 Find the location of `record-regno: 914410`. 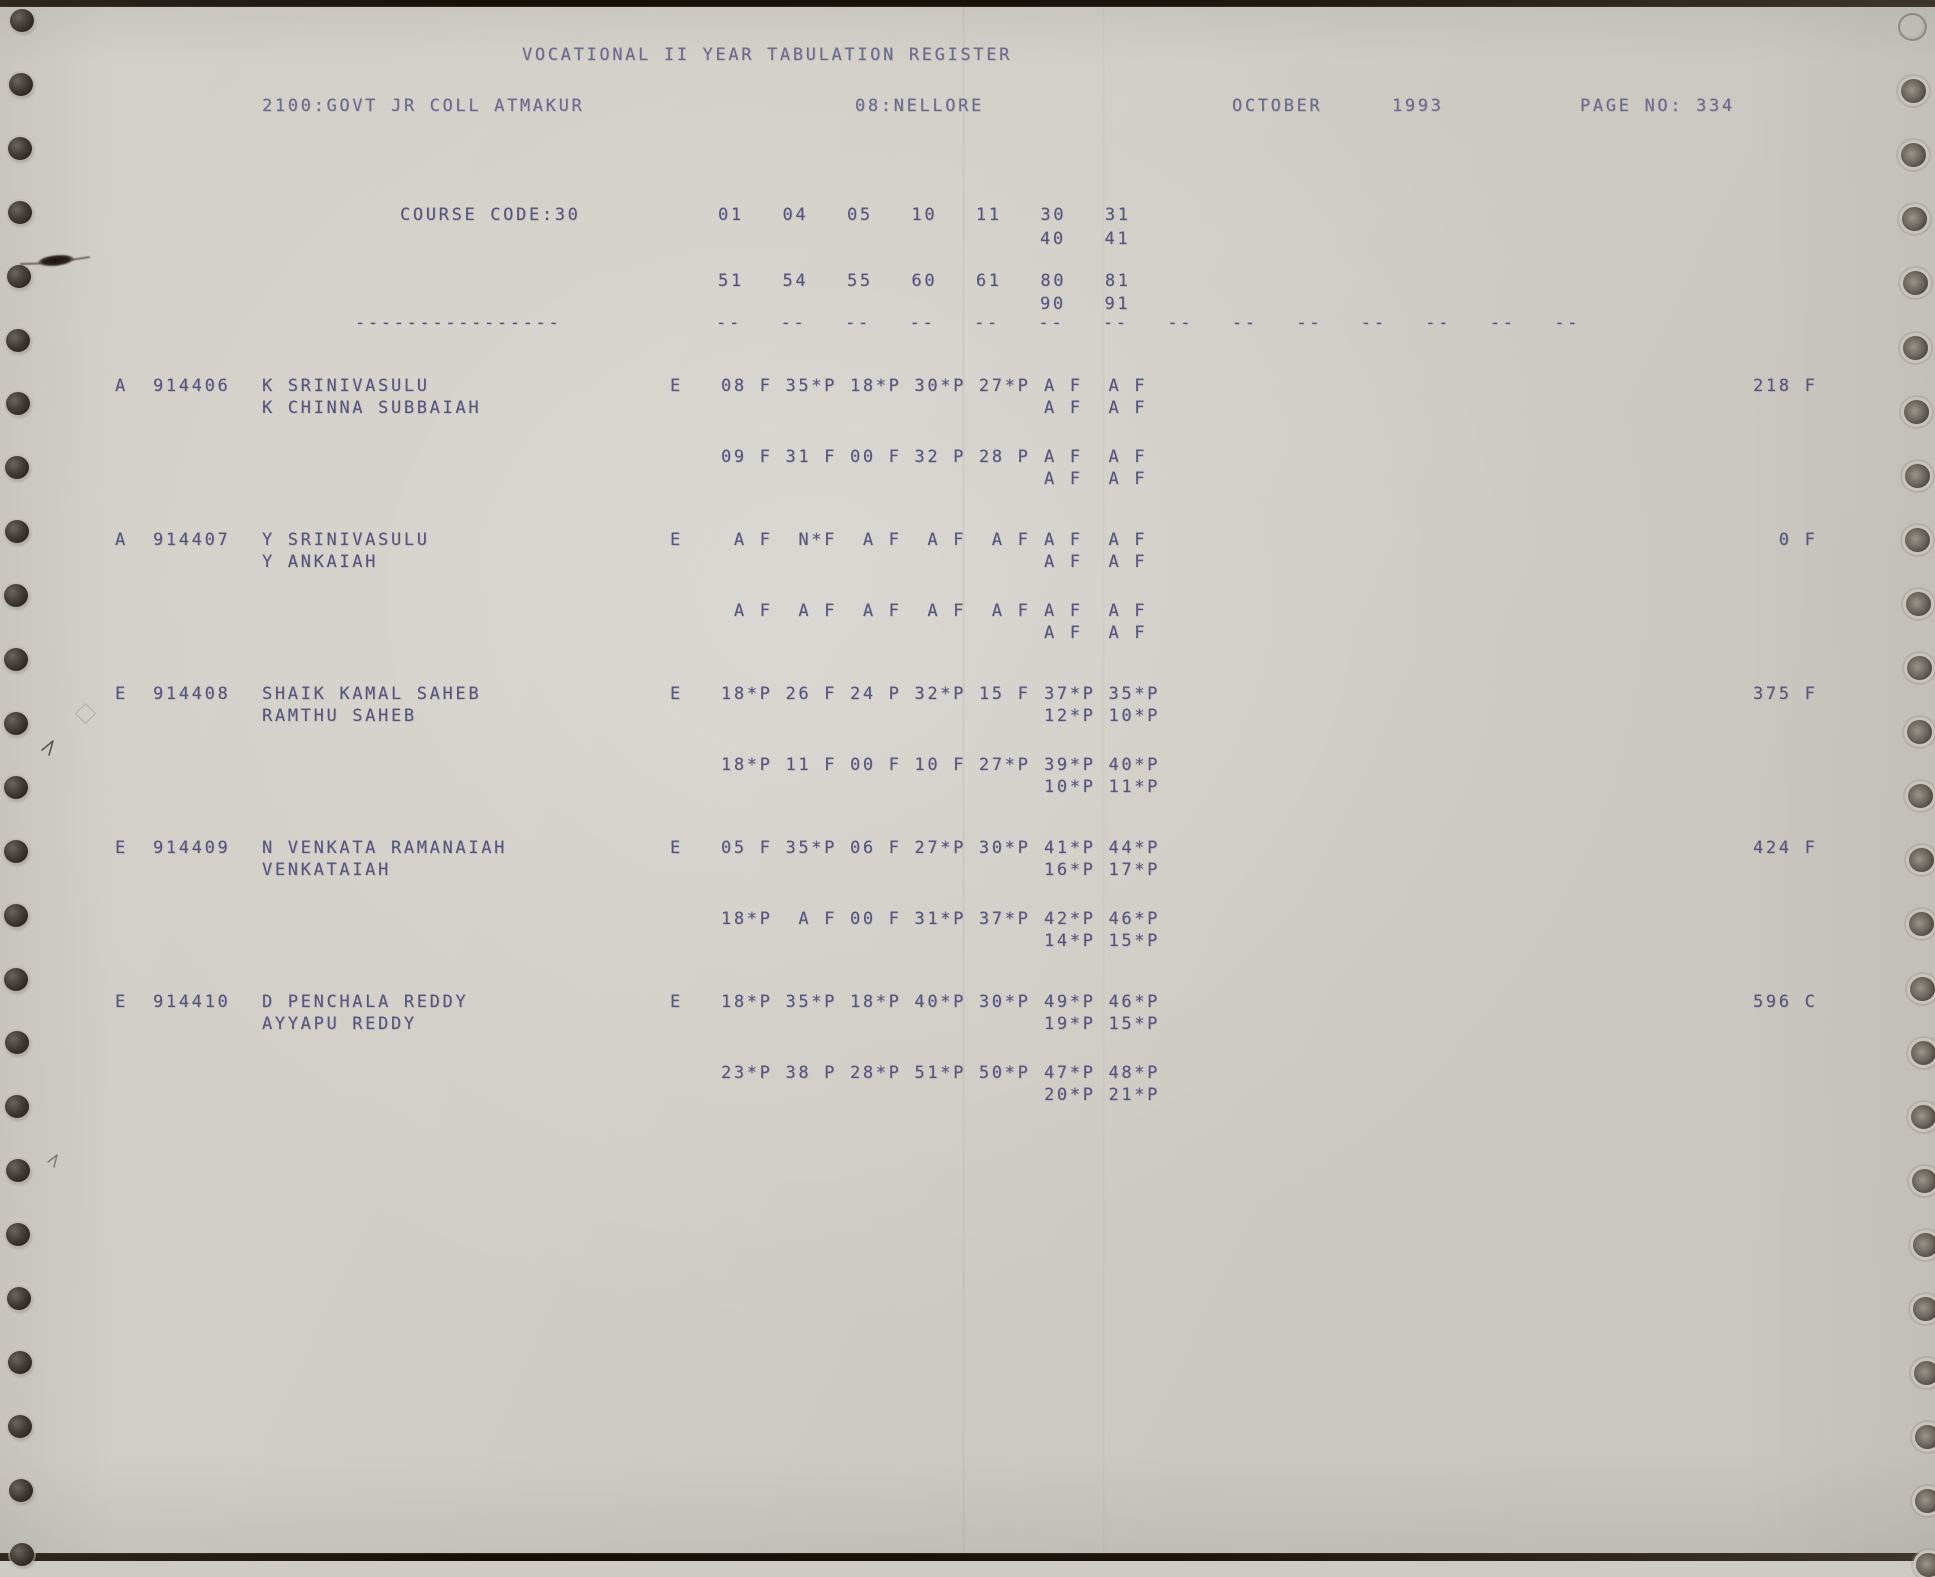

record-regno: 914410 is located at coordinates (192, 1002).